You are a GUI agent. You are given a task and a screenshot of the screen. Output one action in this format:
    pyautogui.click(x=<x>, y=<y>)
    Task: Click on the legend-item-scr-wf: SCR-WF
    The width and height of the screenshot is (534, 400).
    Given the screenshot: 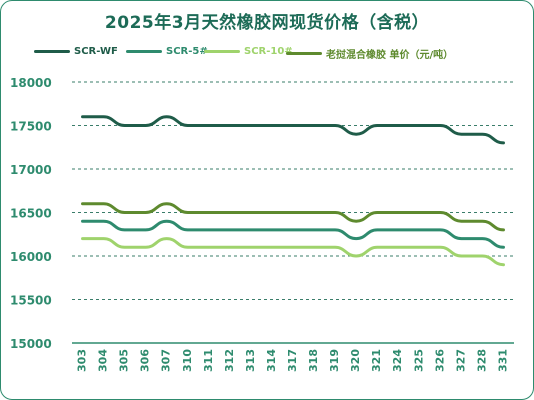 What is the action you would take?
    pyautogui.click(x=76, y=51)
    